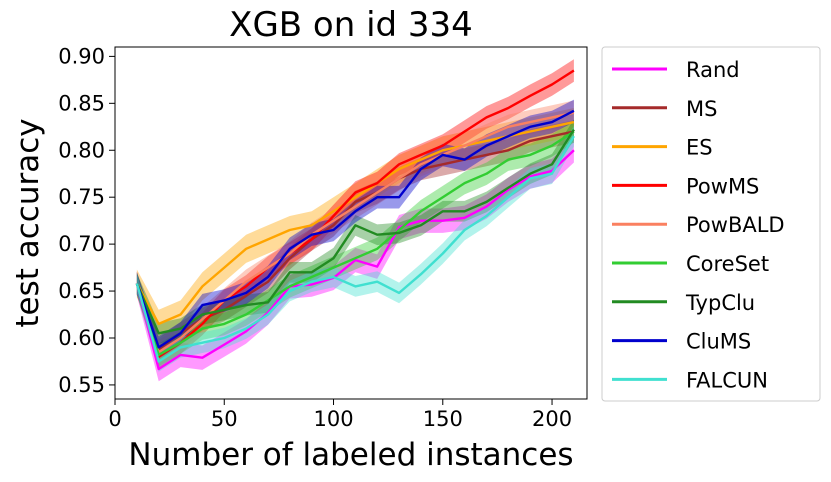 Image resolution: width=831 pixels, height=482 pixels. Describe the element at coordinates (114, 419) in the screenshot. I see `x-tick-label: 0` at that location.